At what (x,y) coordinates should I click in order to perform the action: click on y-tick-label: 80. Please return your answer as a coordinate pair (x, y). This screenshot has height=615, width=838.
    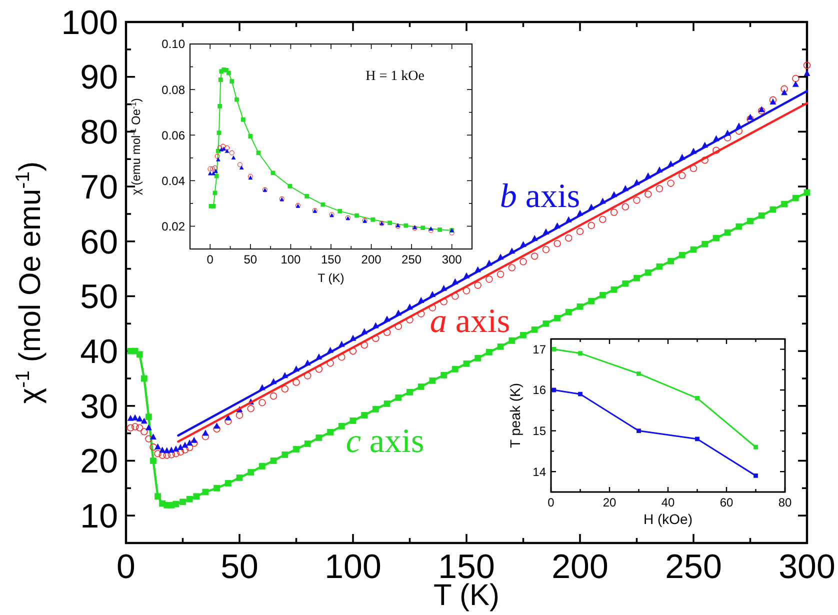
    Looking at the image, I should click on (99, 133).